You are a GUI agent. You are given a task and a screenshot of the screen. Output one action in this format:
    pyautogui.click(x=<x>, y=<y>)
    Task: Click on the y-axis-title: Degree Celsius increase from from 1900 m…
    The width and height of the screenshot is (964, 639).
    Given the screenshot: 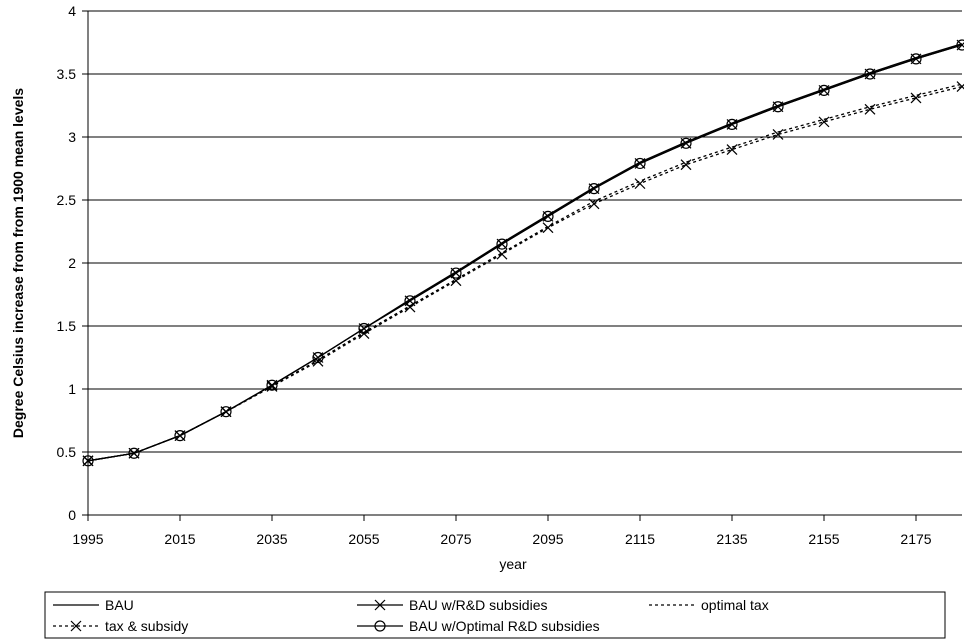 What is the action you would take?
    pyautogui.click(x=18, y=263)
    